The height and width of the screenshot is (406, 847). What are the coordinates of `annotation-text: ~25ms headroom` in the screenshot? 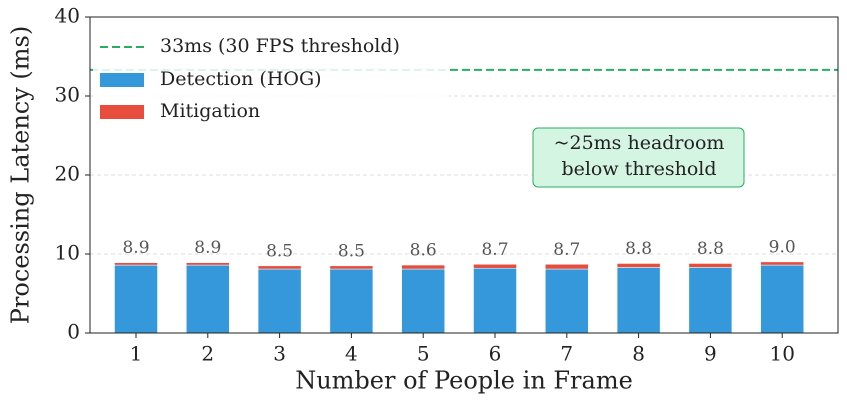 It's located at (639, 143).